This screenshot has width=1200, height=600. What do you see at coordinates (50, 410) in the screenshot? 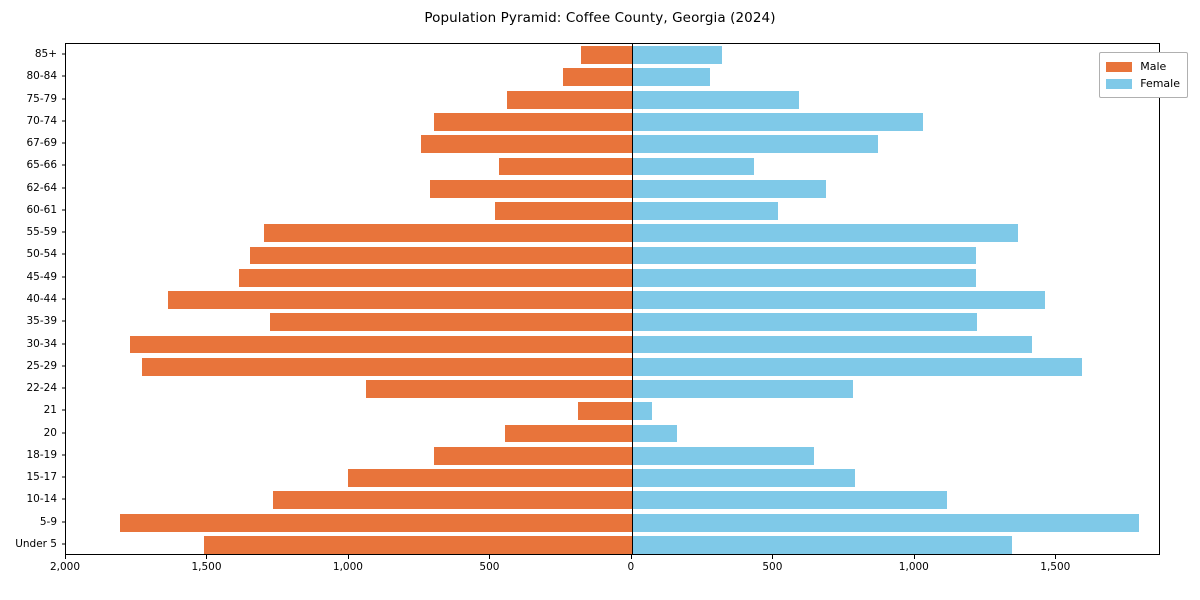
I see `y-tick-label: 21` at bounding box center [50, 410].